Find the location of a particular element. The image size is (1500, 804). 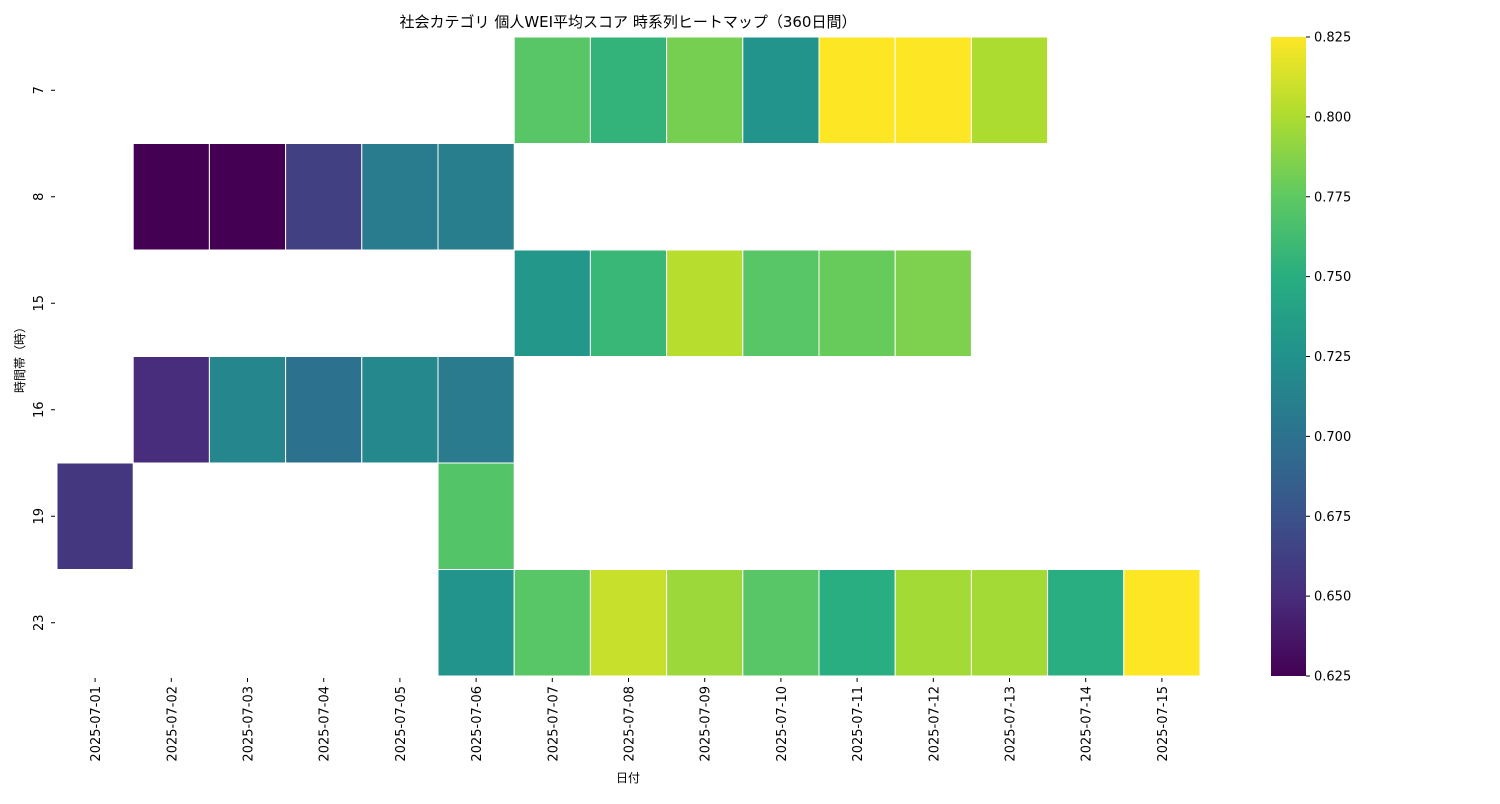

y-tick-label: 23 is located at coordinates (39, 622).